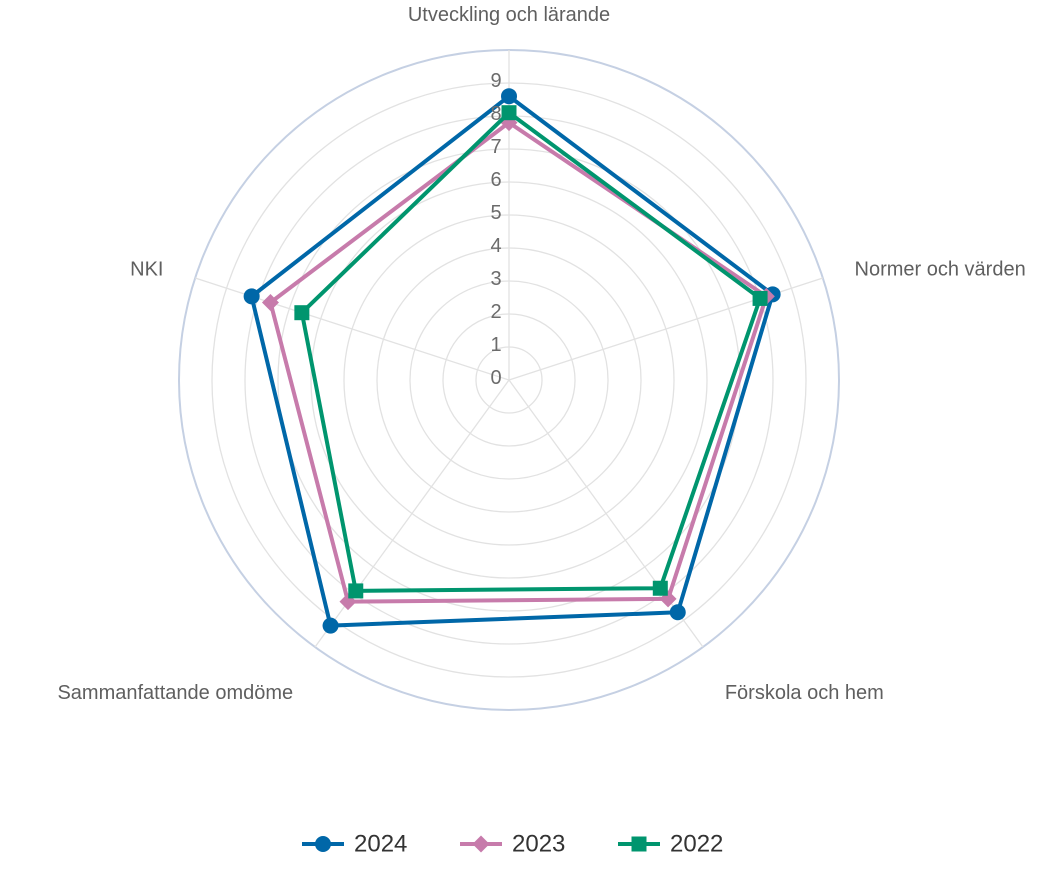 This screenshot has width=1063, height=887. Describe the element at coordinates (495, 345) in the screenshot. I see `tick-label: 1` at that location.